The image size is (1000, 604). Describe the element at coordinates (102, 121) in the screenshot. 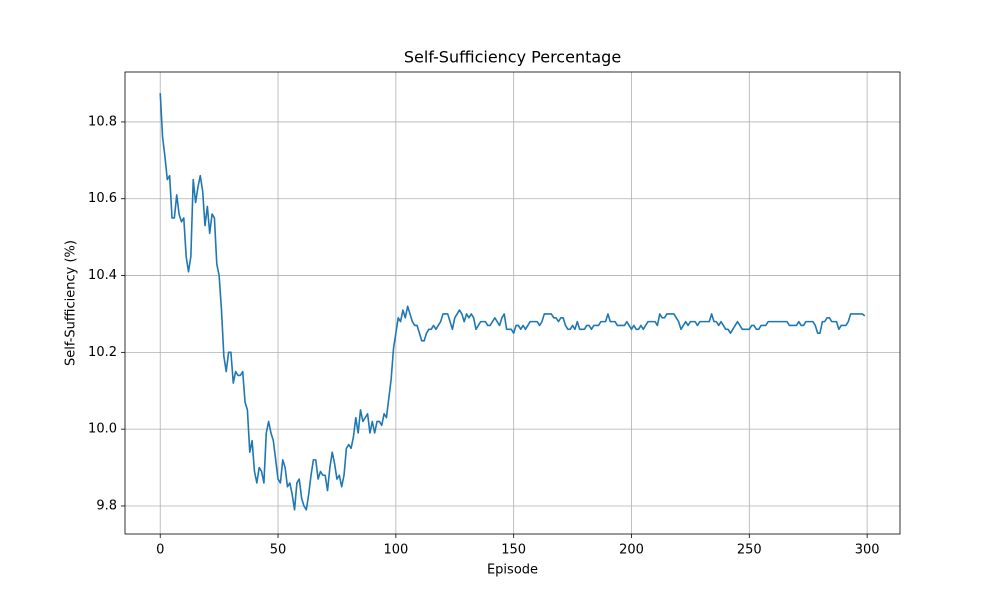

I see `y-tick-label: 10.8` at that location.